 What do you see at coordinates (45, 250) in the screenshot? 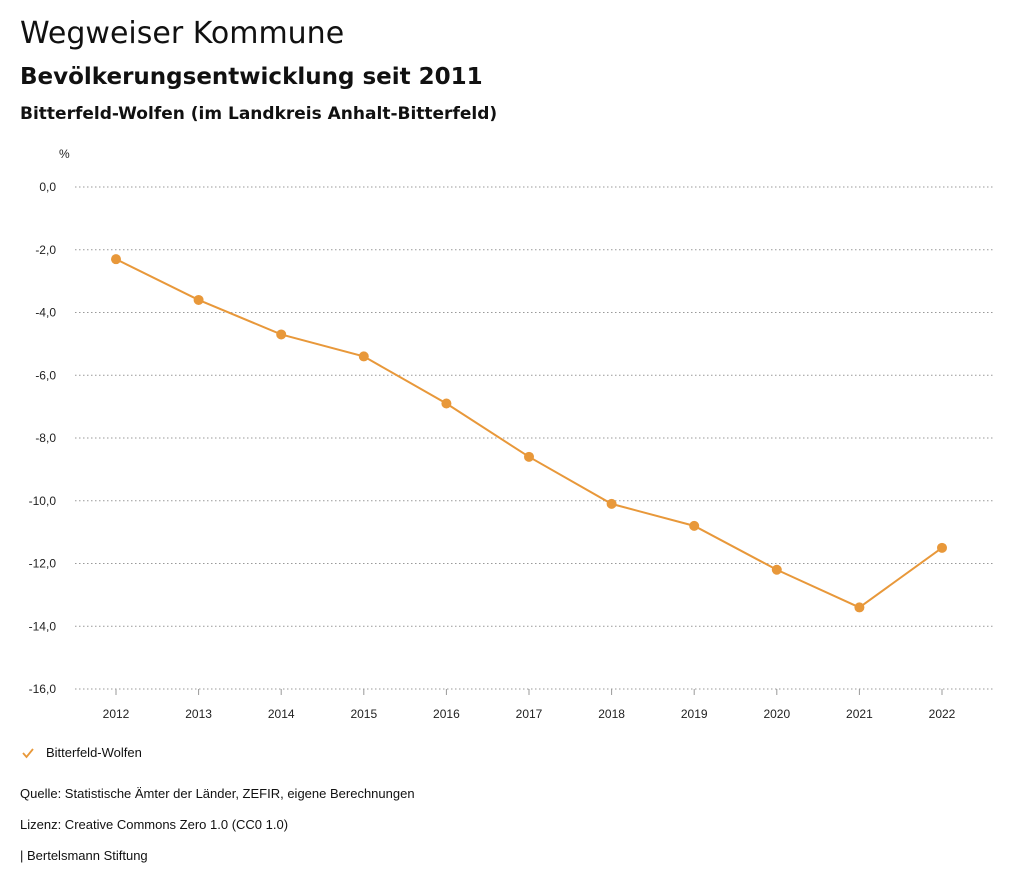
I see `y-tick-label: -2,0` at bounding box center [45, 250].